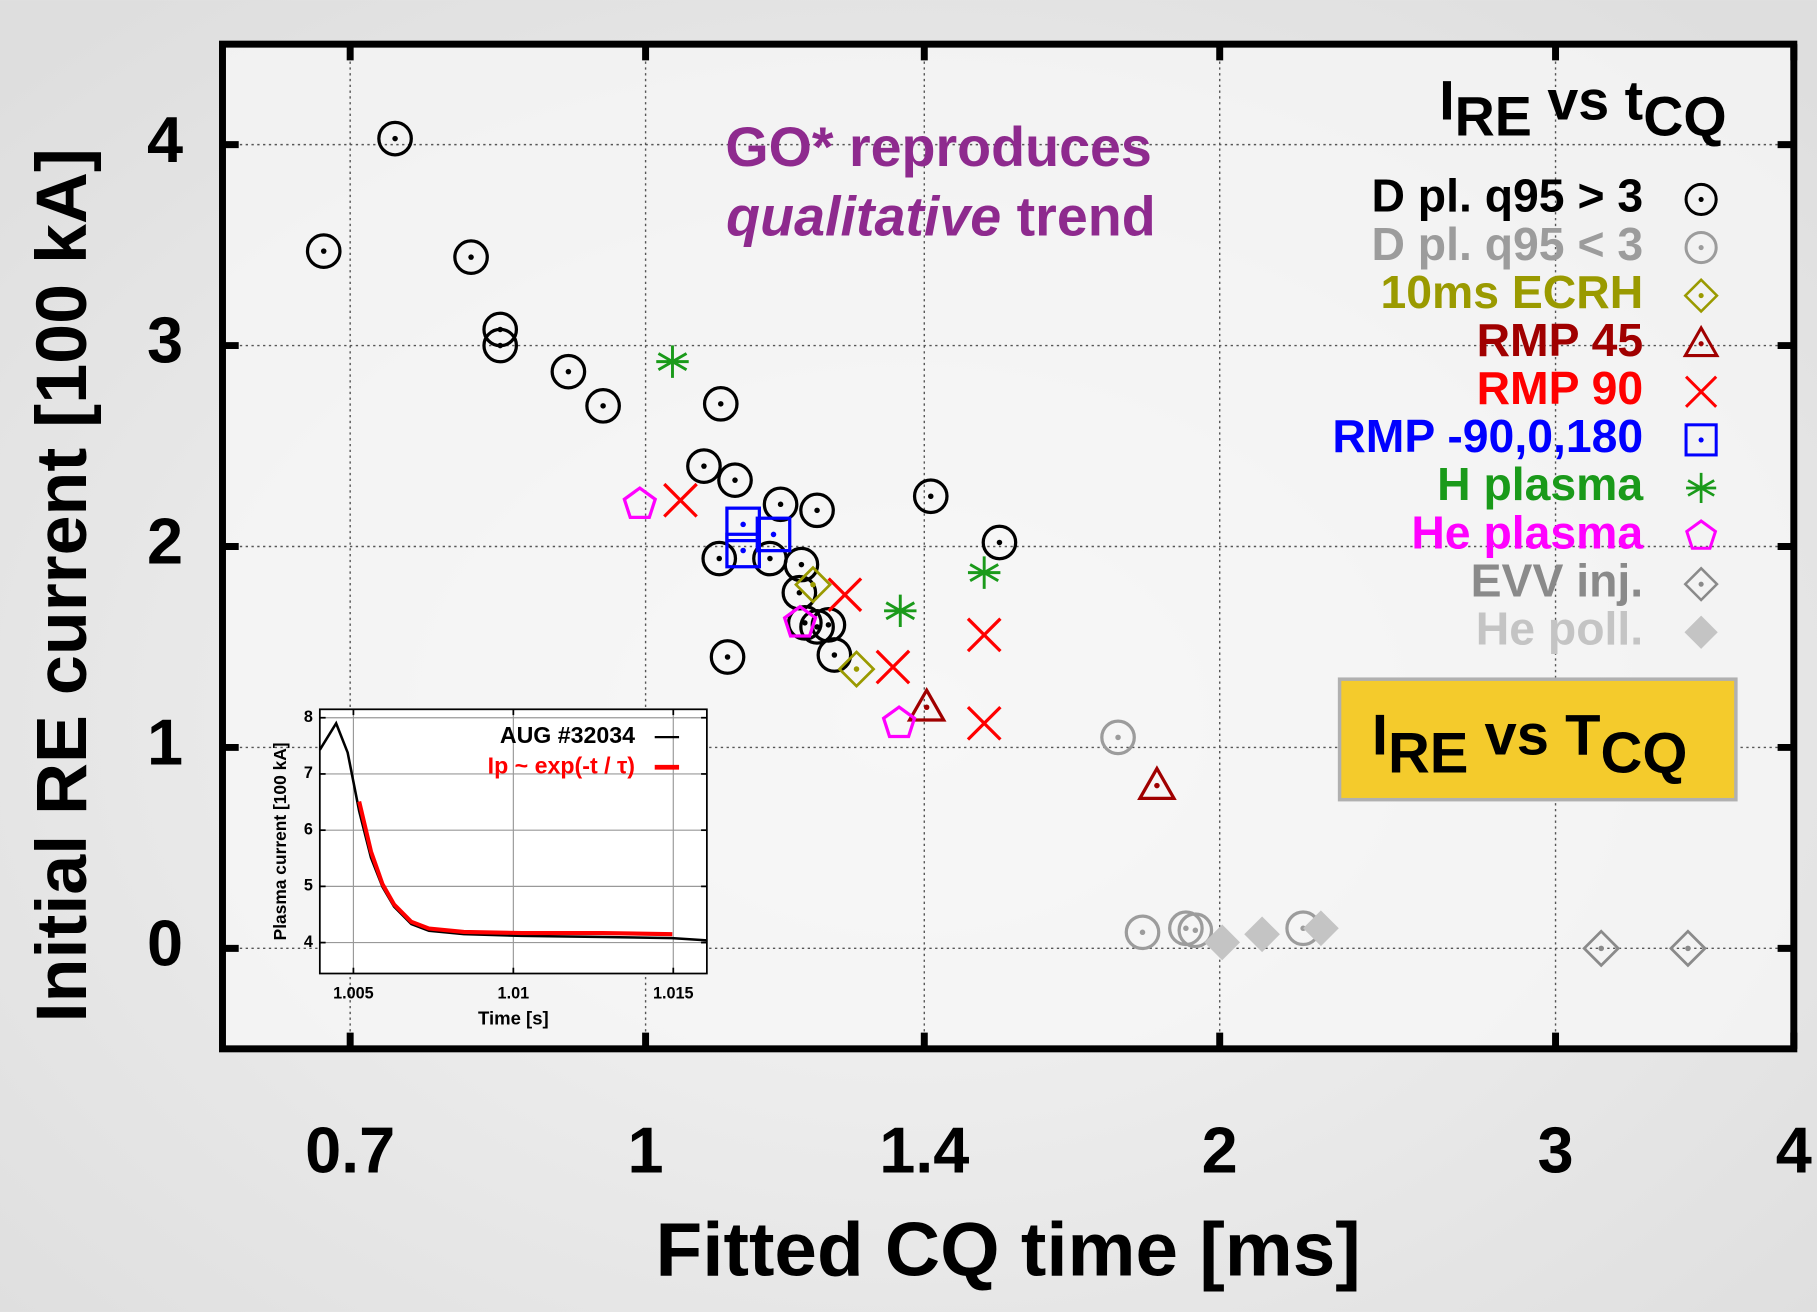 The image size is (1817, 1312). I want to click on line, so click(515, 869).